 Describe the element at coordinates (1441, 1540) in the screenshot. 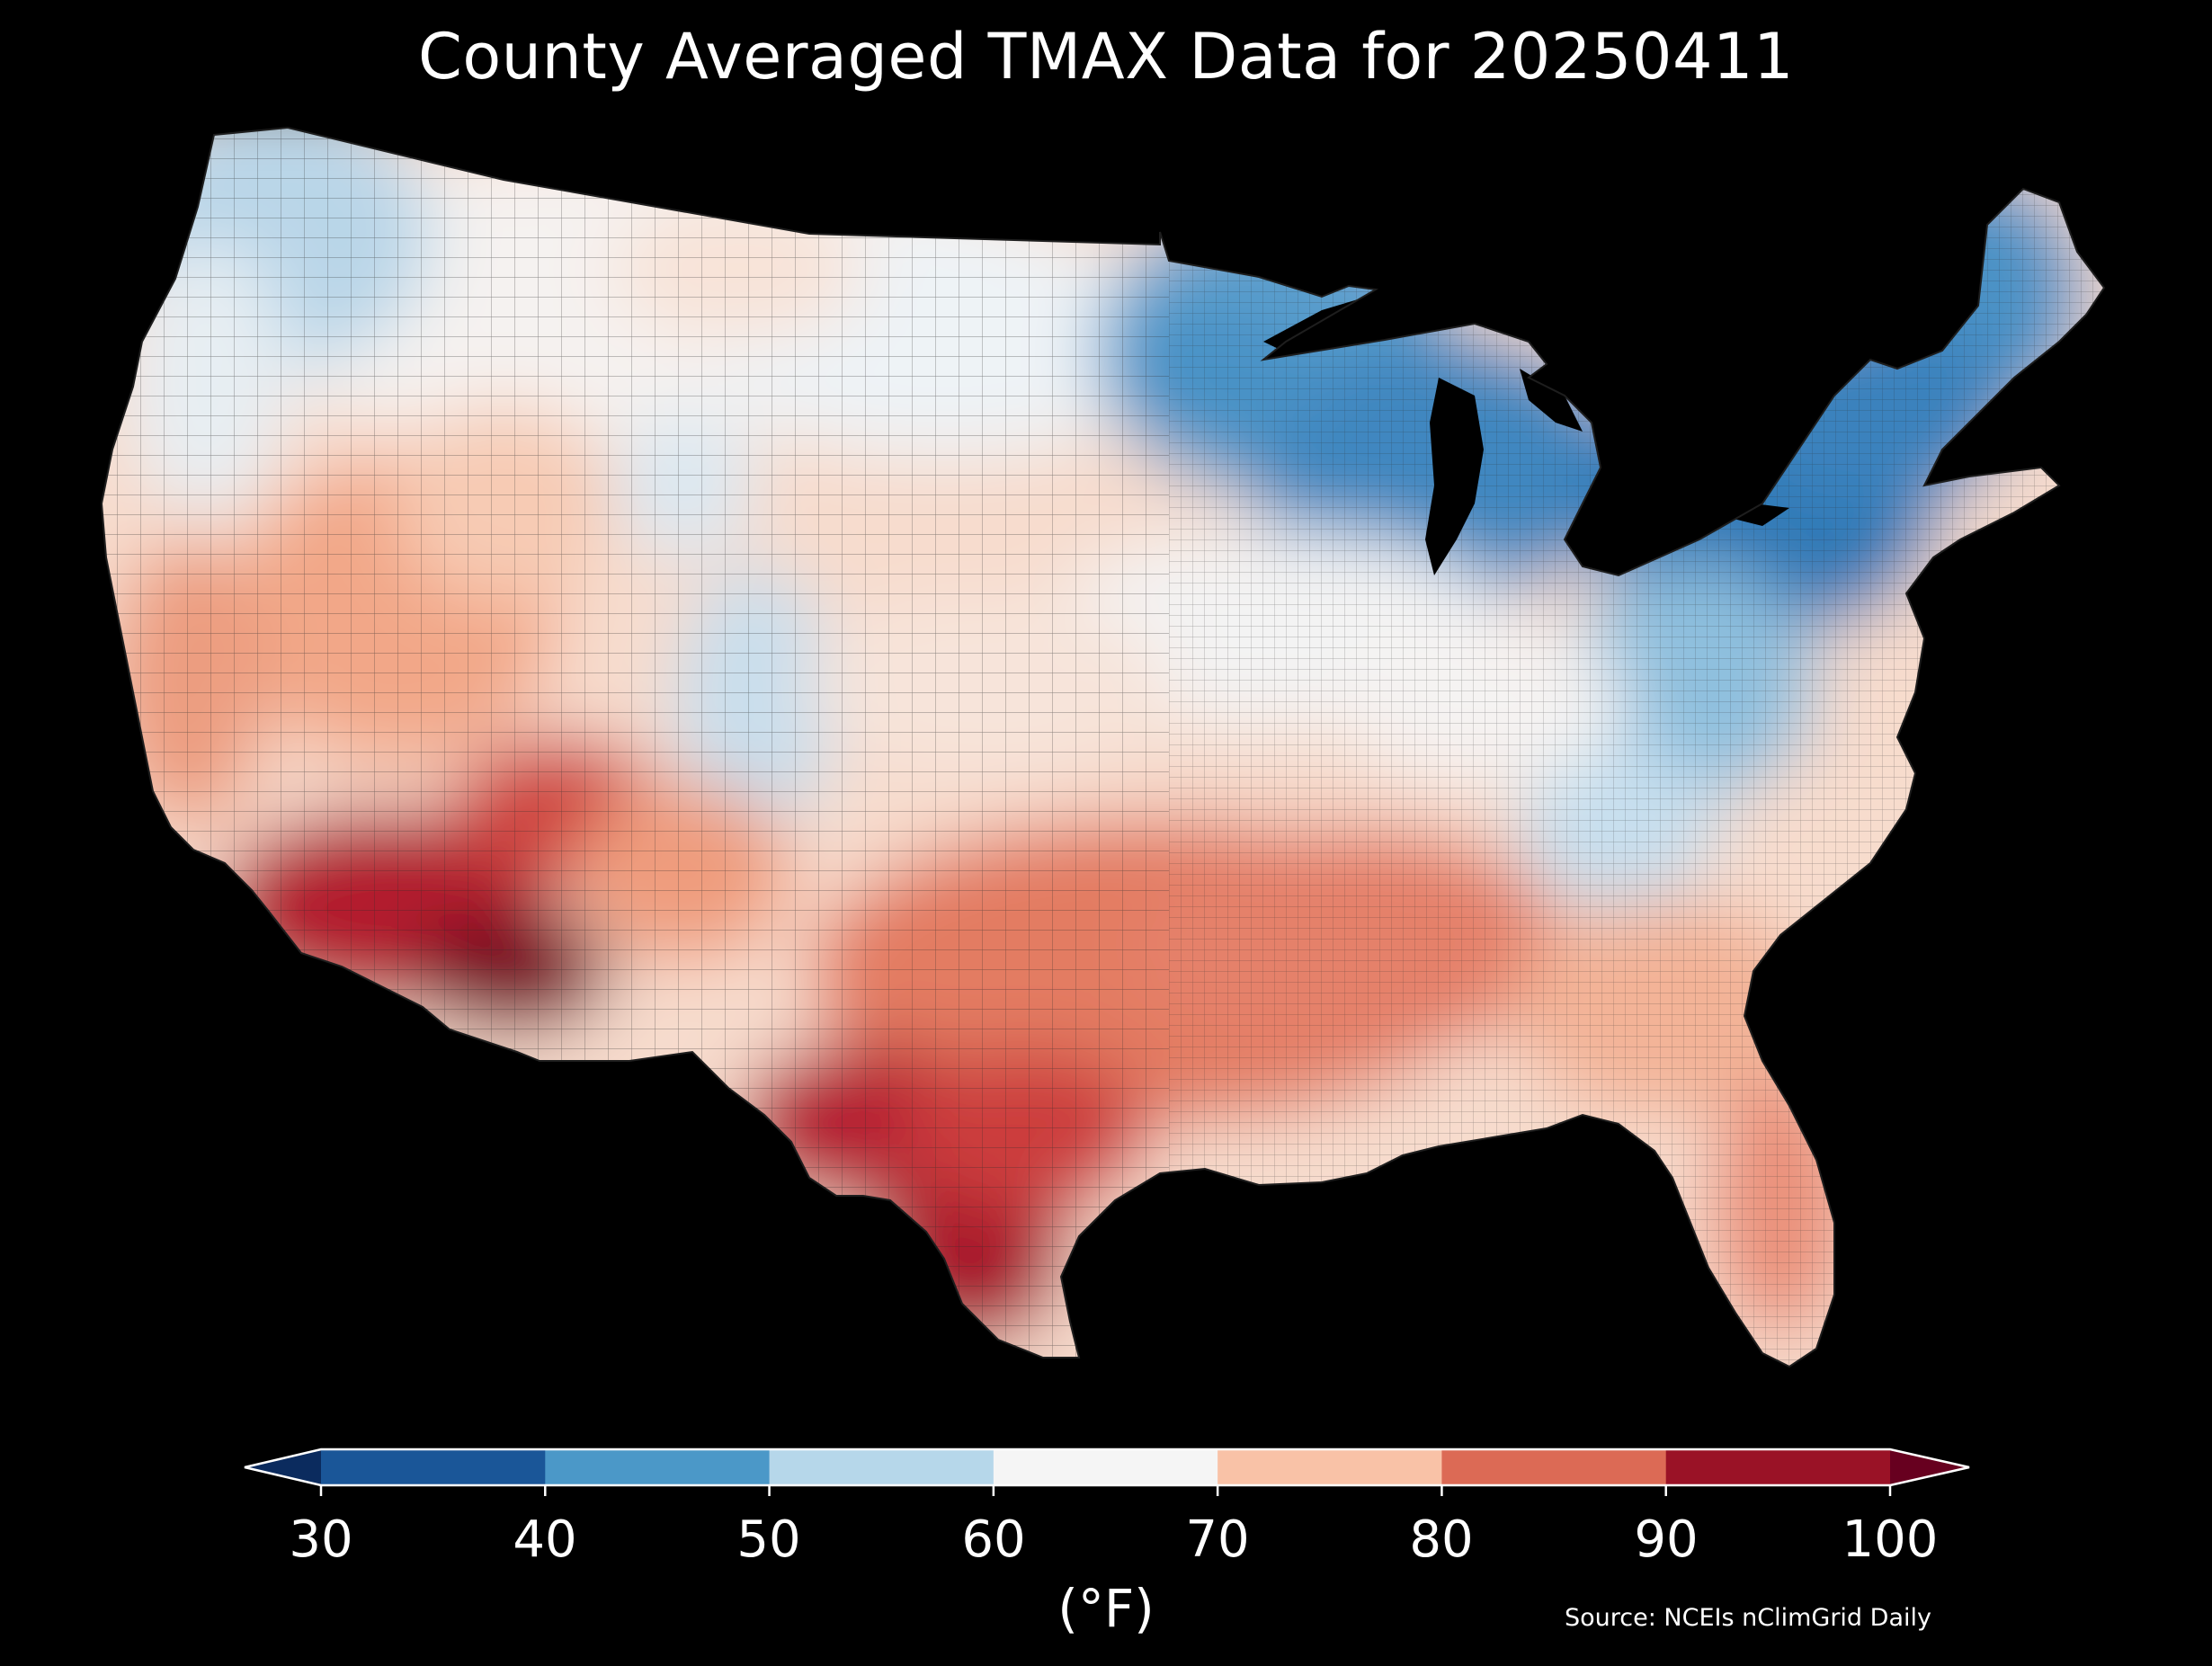

I see `colorbar-tick-label: 80` at that location.